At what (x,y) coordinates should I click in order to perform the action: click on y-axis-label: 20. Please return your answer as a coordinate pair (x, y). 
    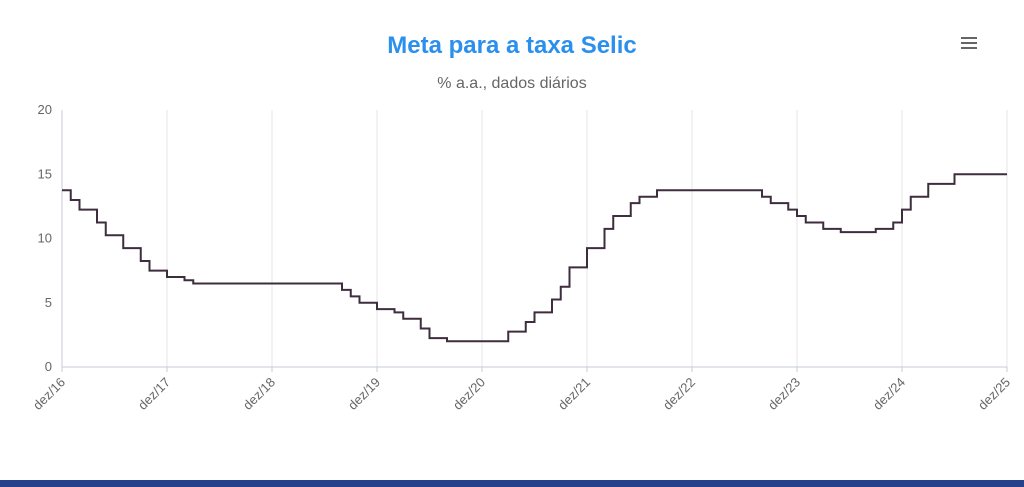
    Looking at the image, I should click on (45, 109).